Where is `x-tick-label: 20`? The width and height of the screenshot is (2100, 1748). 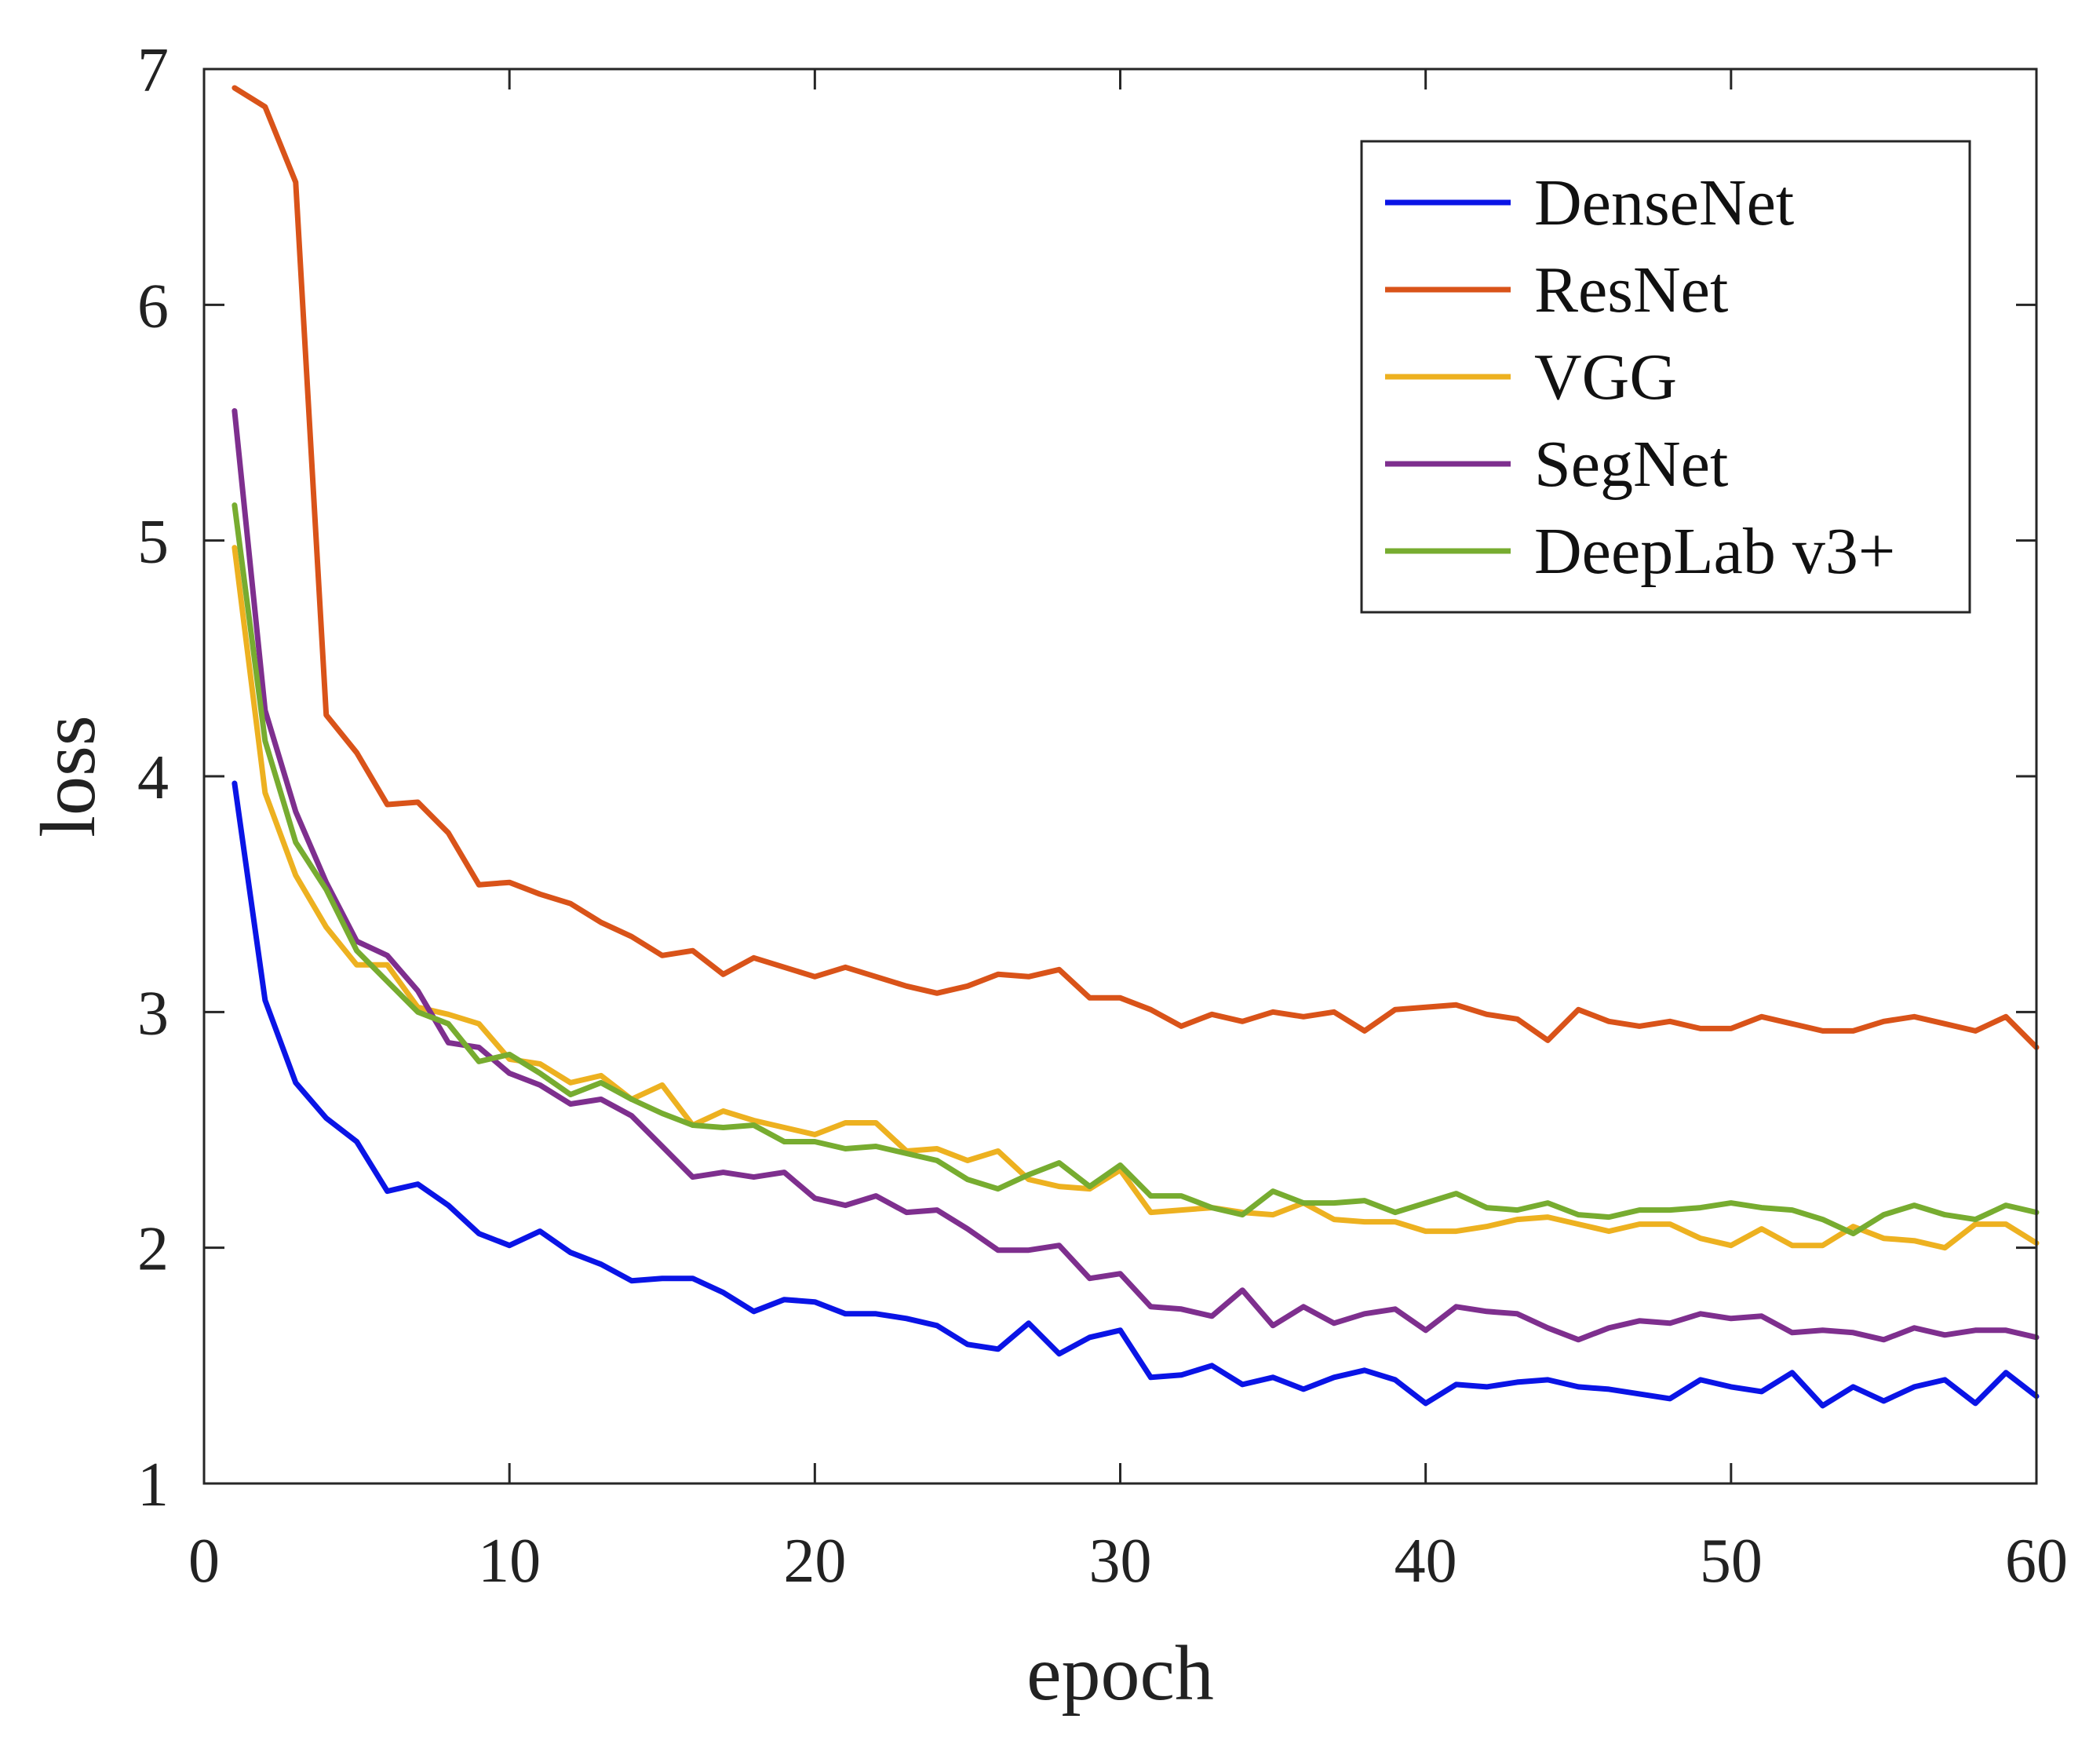 x-tick-label: 20 is located at coordinates (815, 1561).